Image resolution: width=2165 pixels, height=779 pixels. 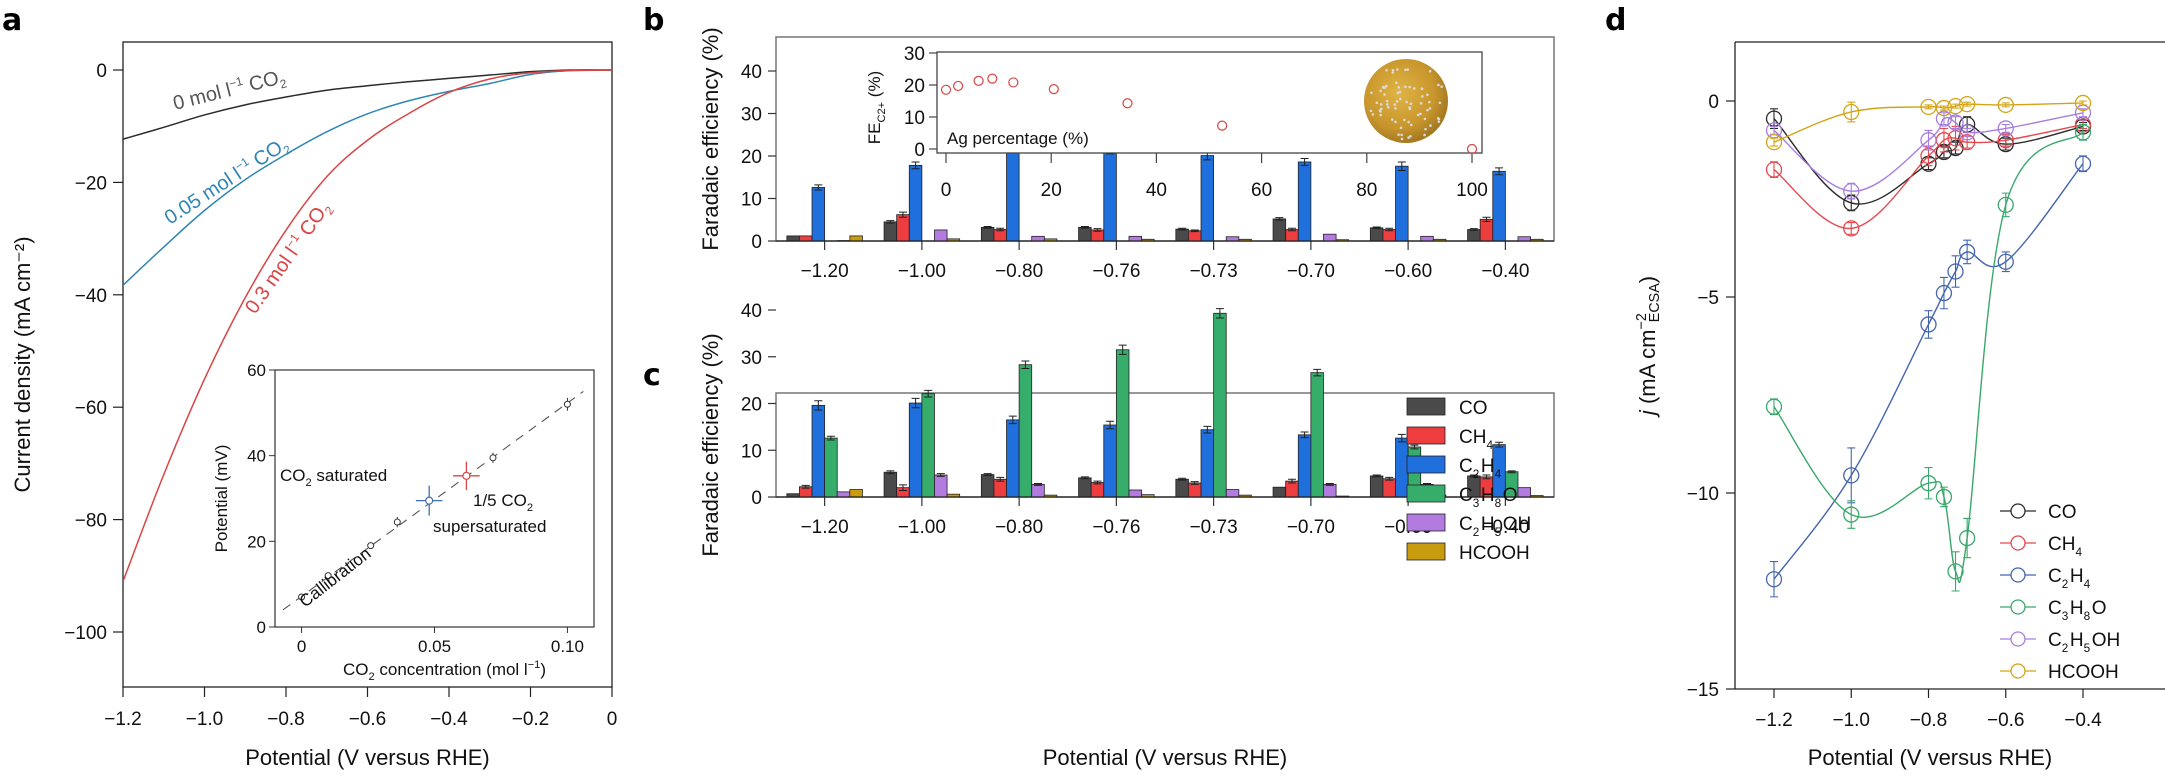 What do you see at coordinates (1317, 372) in the screenshot?
I see `c-errorbar-C3H8O` at bounding box center [1317, 372].